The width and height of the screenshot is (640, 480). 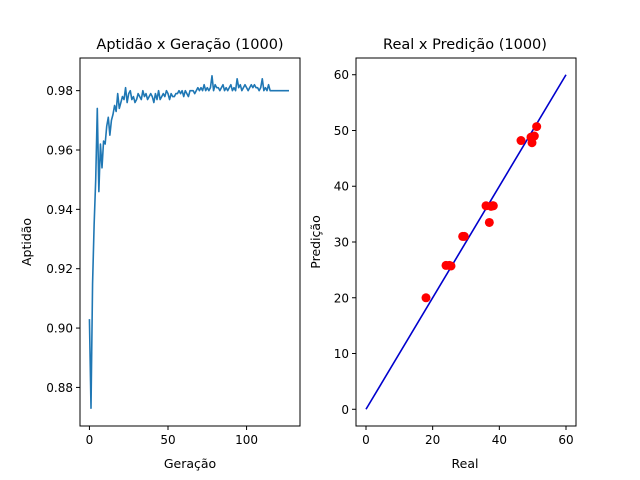 I want to click on fitness-chart-xtick-label: 100, so click(x=246, y=440).